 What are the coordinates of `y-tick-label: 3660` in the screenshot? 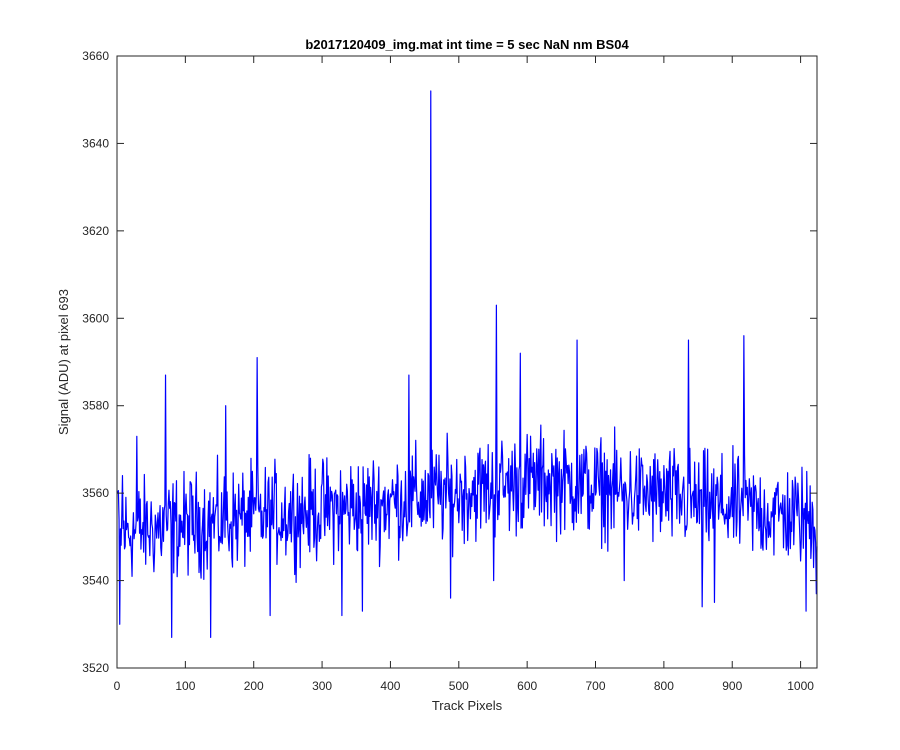 It's located at (95, 56).